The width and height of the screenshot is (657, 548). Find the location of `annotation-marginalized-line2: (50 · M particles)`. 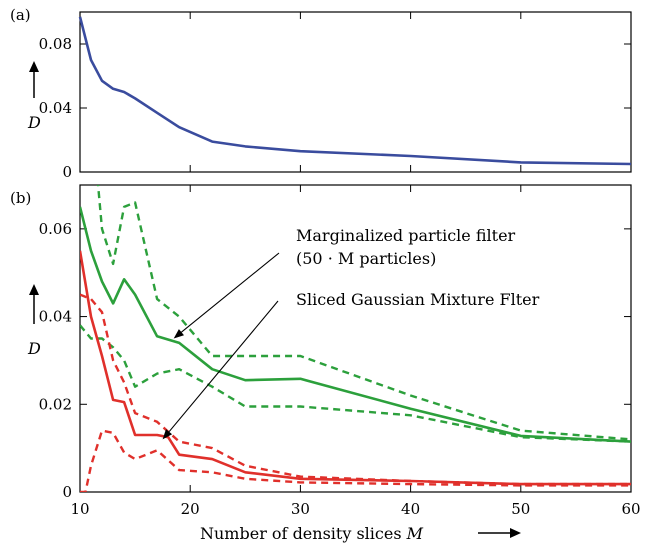

annotation-marginalized-line2: (50 · M particles) is located at coordinates (366, 258).